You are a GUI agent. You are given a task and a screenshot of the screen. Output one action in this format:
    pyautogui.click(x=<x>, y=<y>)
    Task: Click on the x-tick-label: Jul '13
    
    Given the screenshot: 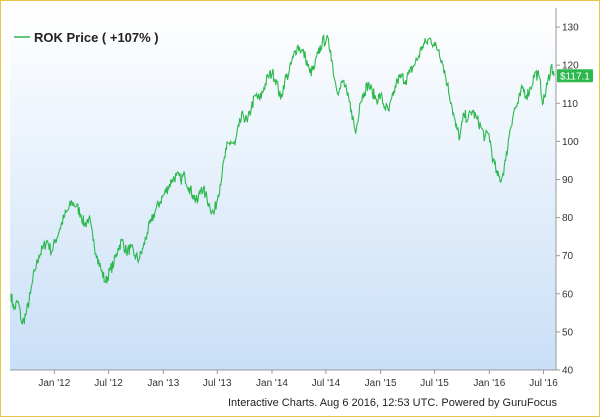 What is the action you would take?
    pyautogui.click(x=217, y=383)
    